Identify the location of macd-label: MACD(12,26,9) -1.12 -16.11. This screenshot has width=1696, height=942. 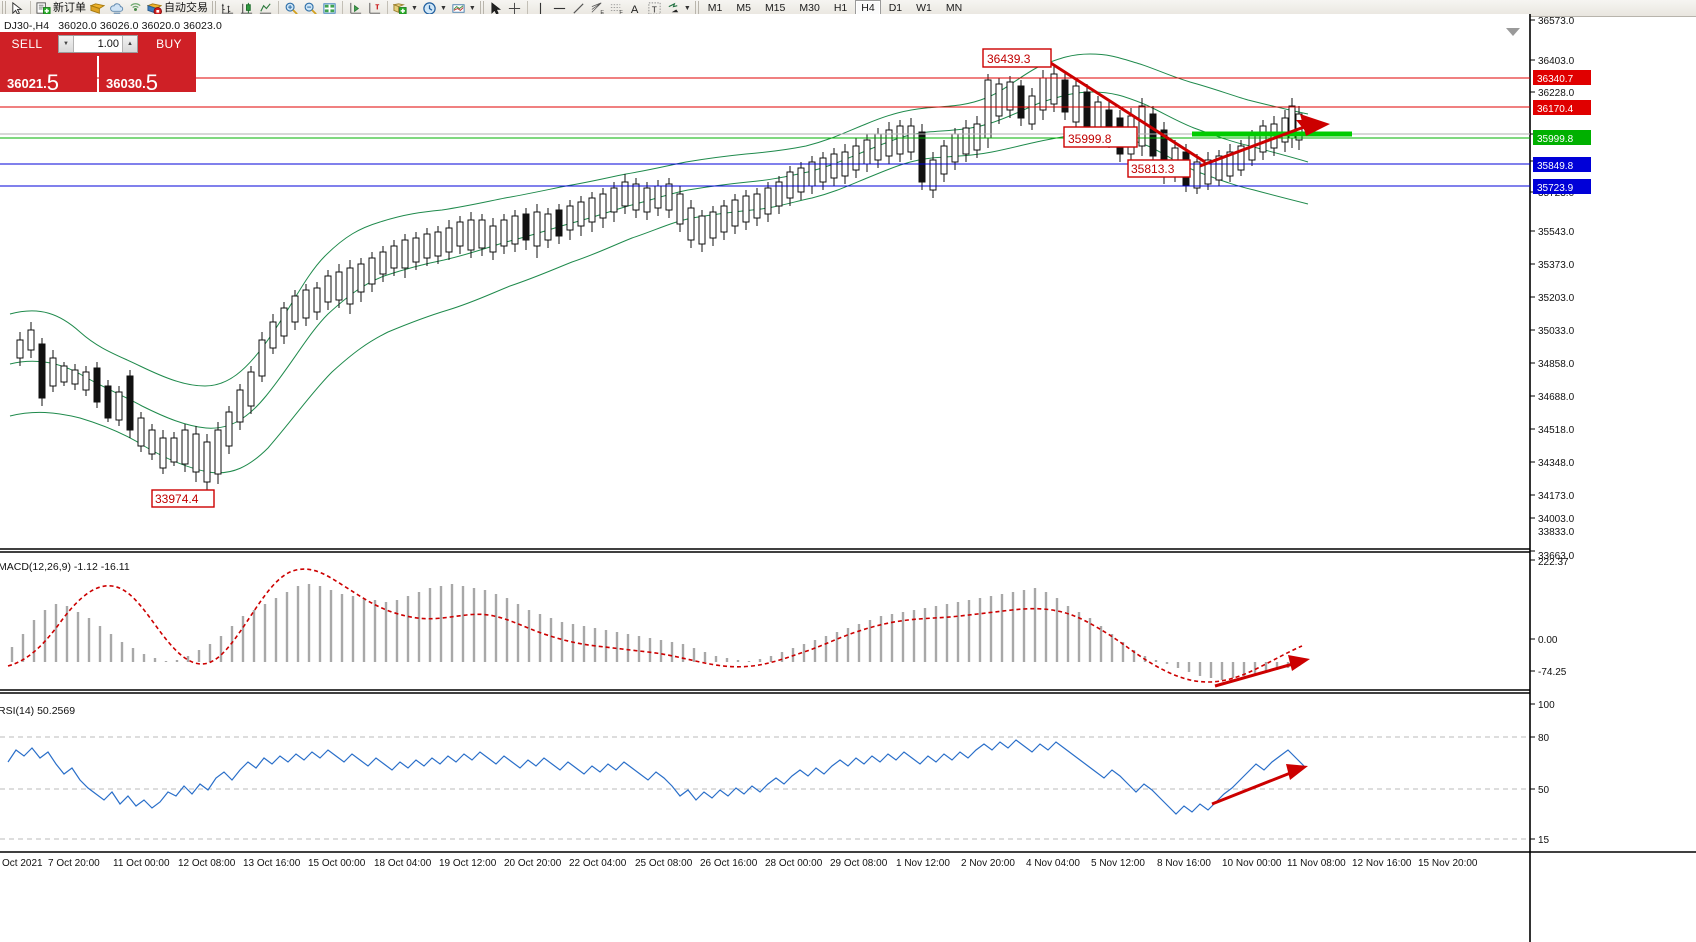
(65, 567).